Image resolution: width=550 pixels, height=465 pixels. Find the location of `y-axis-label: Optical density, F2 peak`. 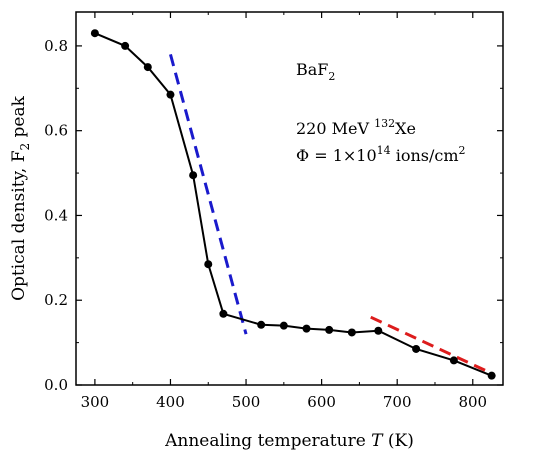

y-axis-label: Optical density, F2 peak is located at coordinates (20, 198).